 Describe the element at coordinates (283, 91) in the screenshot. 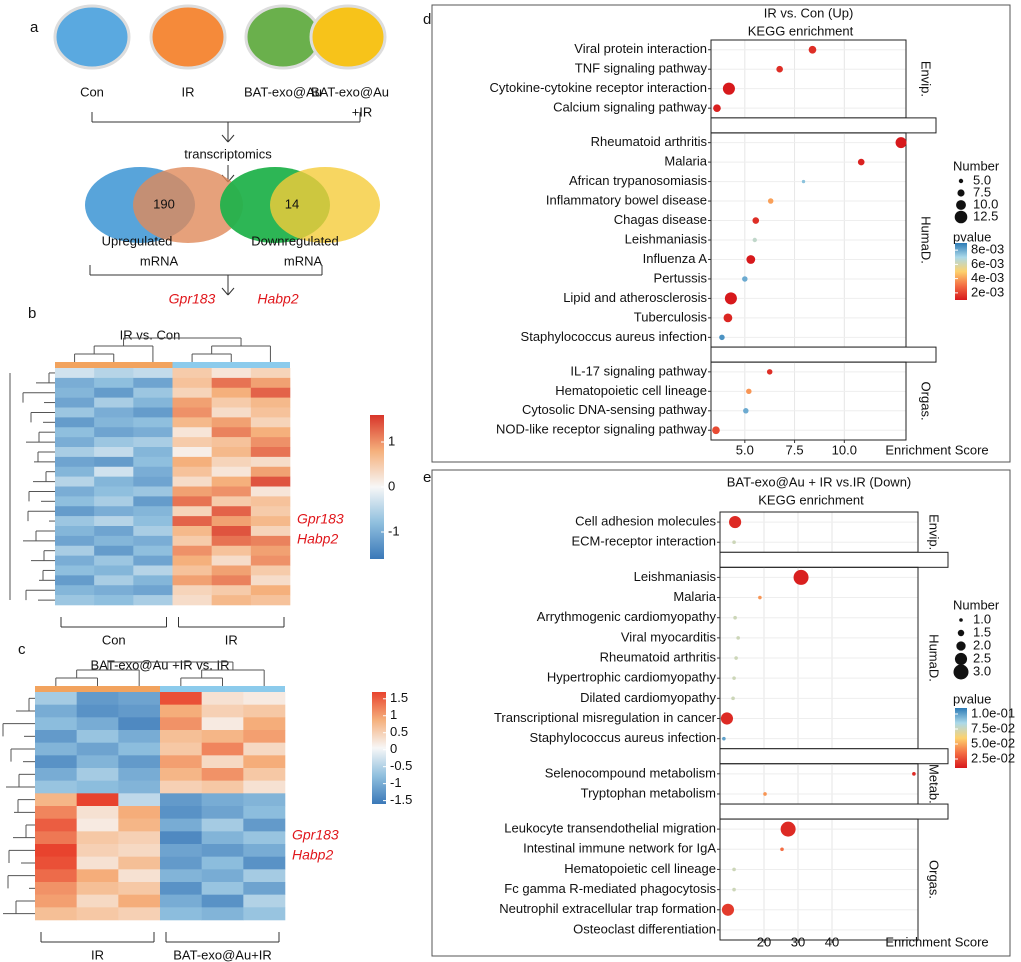

I see `group-label: BAT-exo@Au` at that location.